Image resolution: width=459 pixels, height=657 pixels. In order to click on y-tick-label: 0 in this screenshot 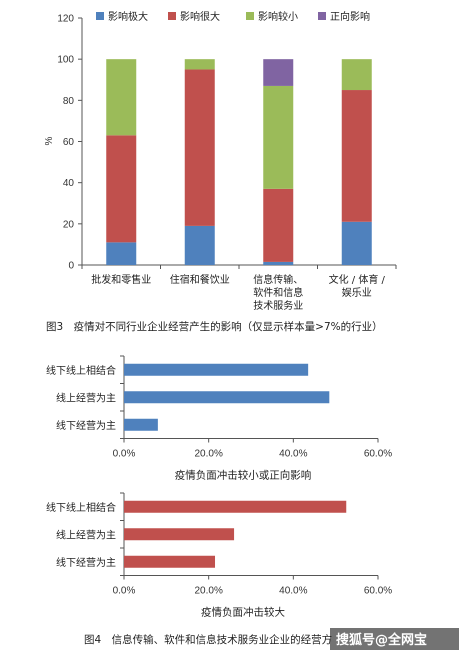, I will do `click(71, 266)`.